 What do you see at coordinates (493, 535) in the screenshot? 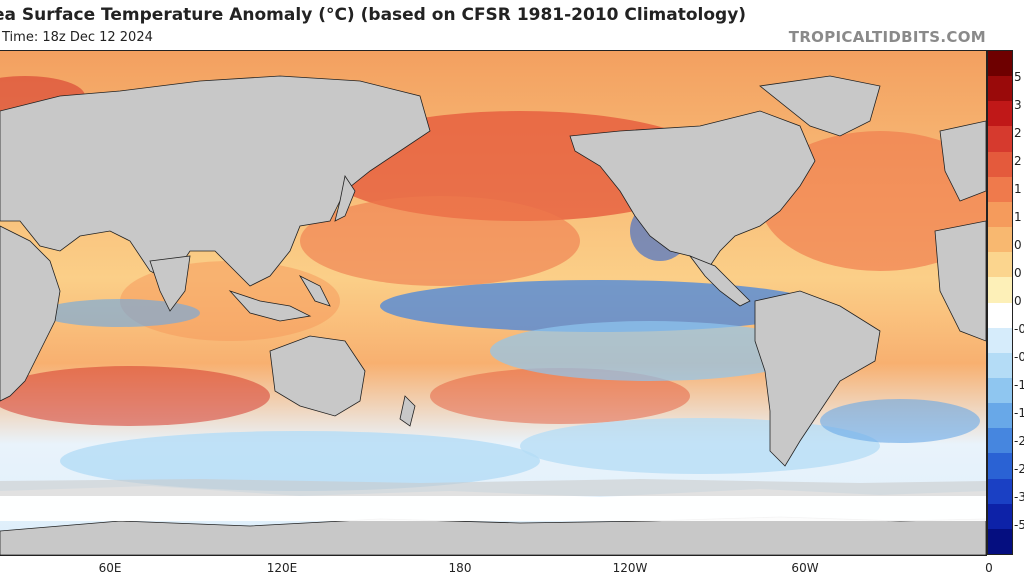
I see `antarctica-landmass` at bounding box center [493, 535].